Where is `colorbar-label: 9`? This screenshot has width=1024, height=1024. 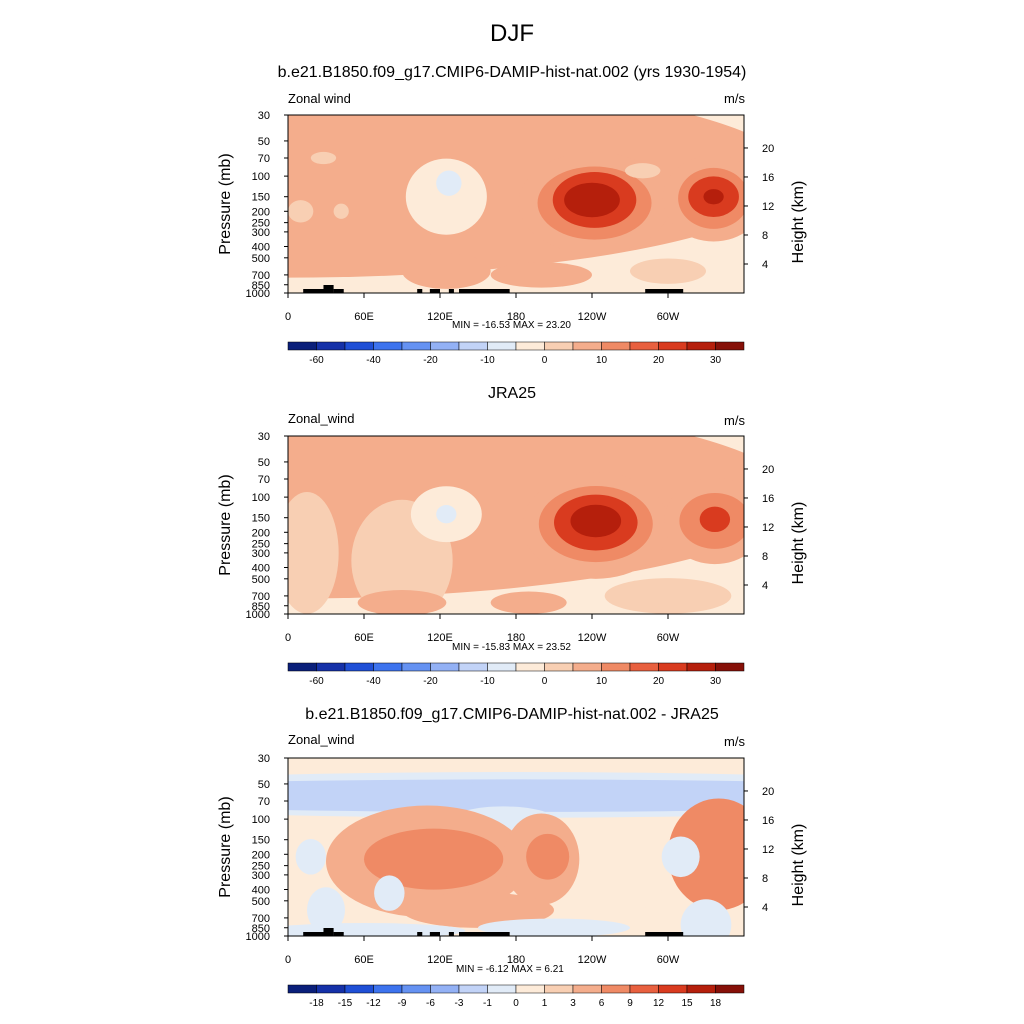
colorbar-label: 9 is located at coordinates (630, 1003).